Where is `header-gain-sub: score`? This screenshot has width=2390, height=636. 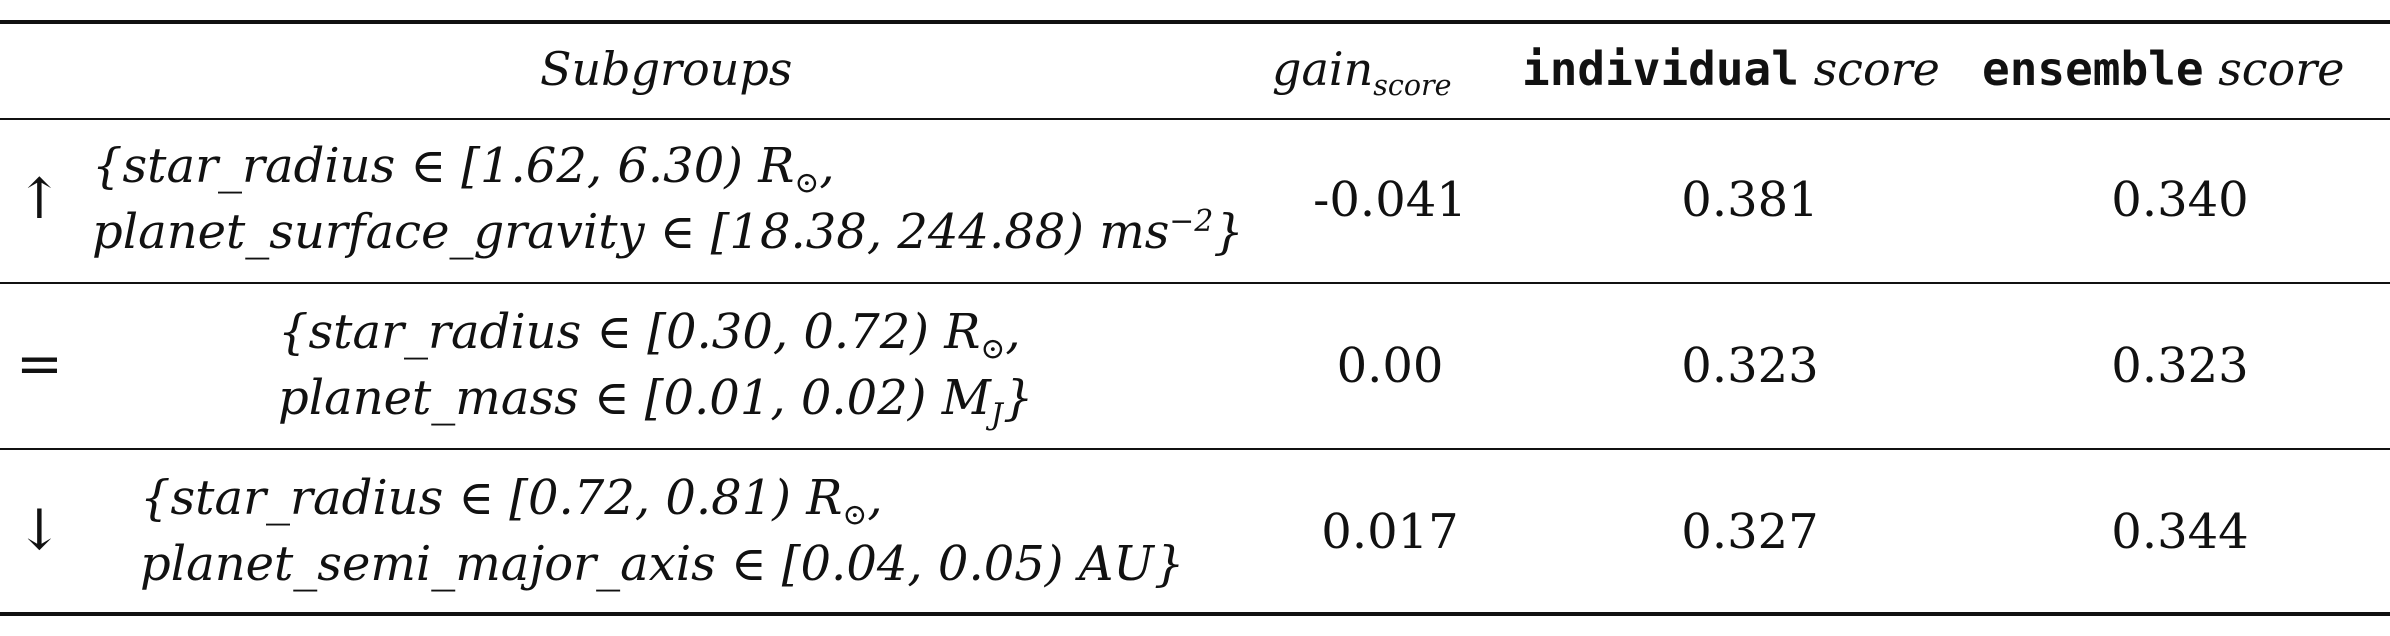 header-gain-sub: score is located at coordinates (1412, 86).